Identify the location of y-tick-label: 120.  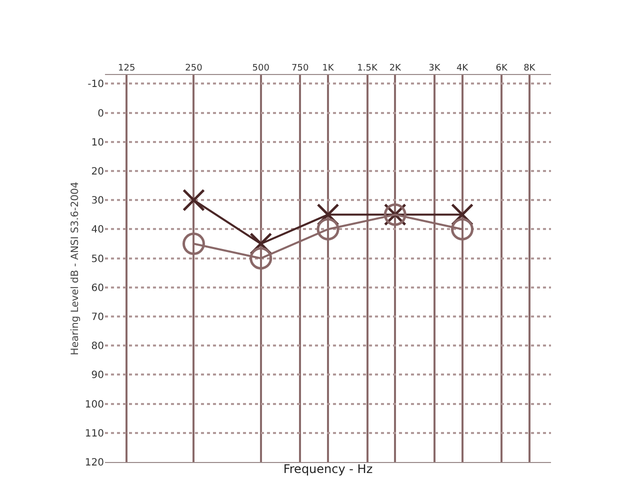
(94, 463).